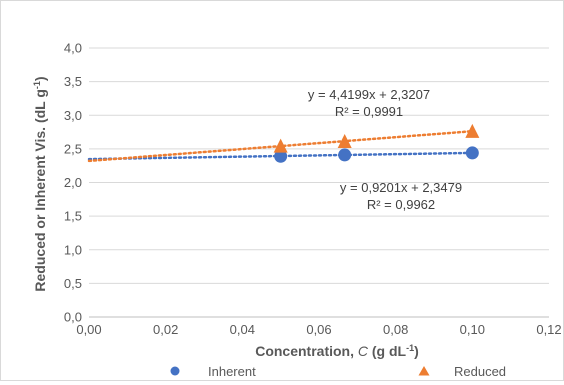 The width and height of the screenshot is (564, 385). What do you see at coordinates (395, 329) in the screenshot?
I see `x-tick-label: 0,08` at bounding box center [395, 329].